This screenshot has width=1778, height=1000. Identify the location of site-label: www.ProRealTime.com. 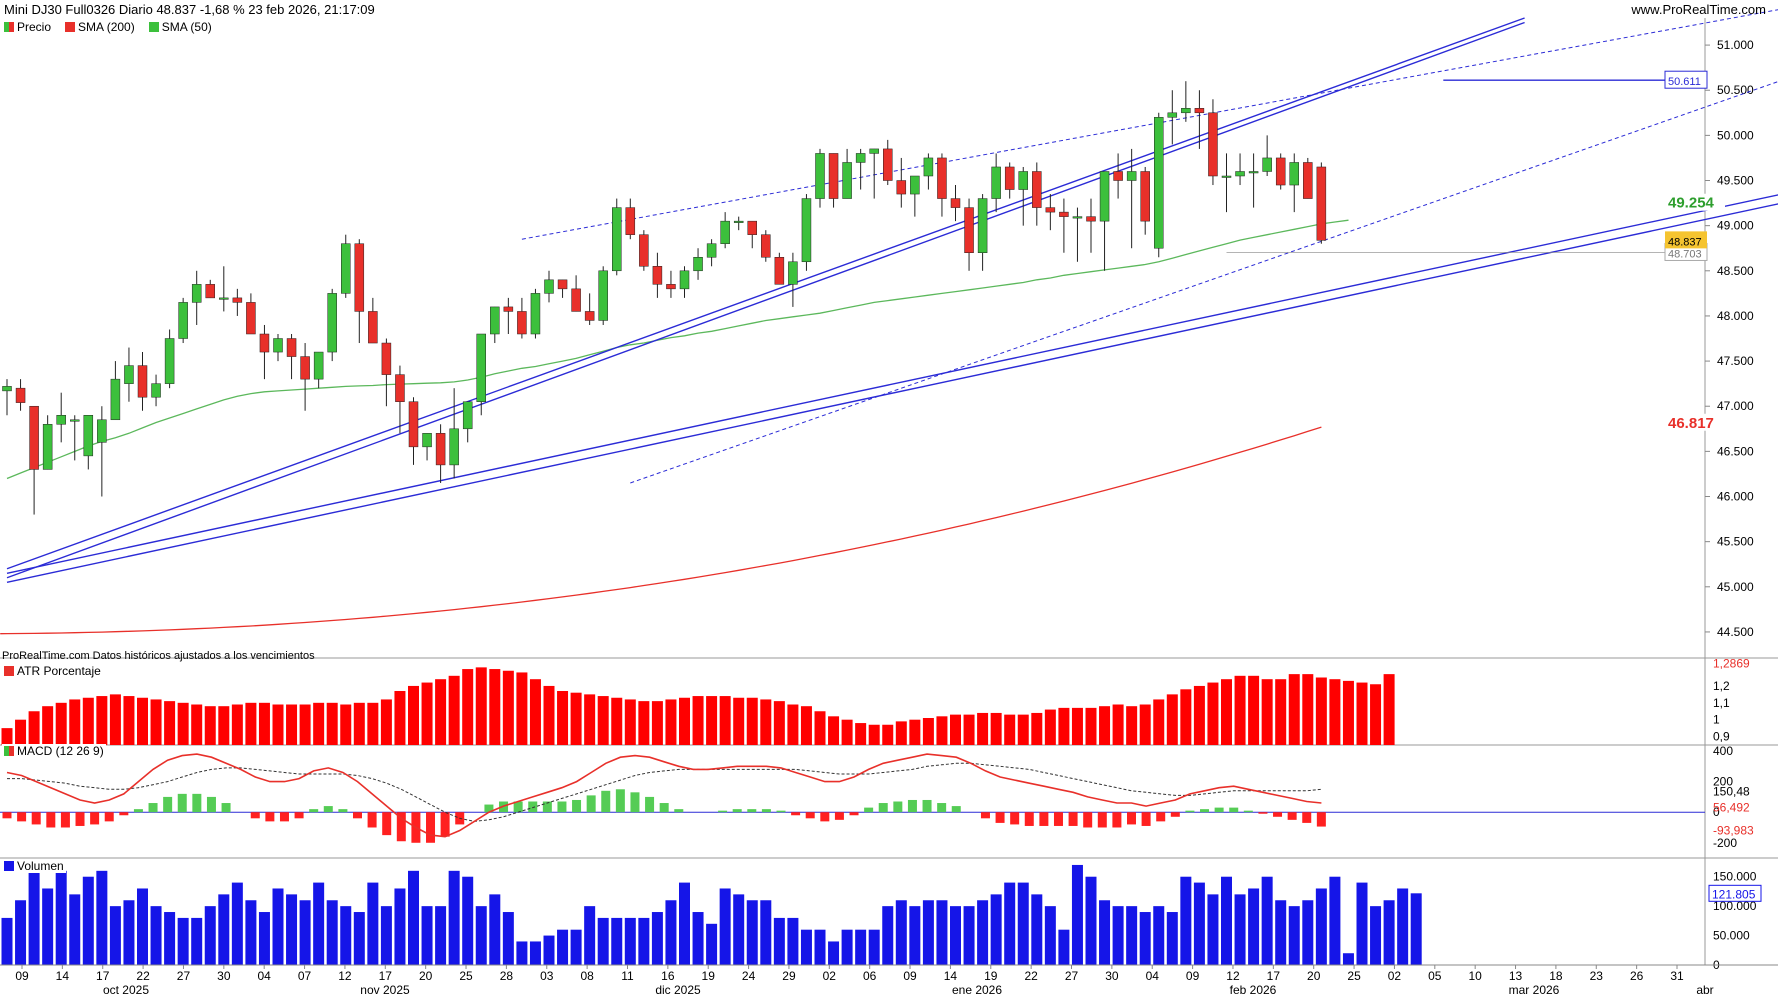
(1698, 9).